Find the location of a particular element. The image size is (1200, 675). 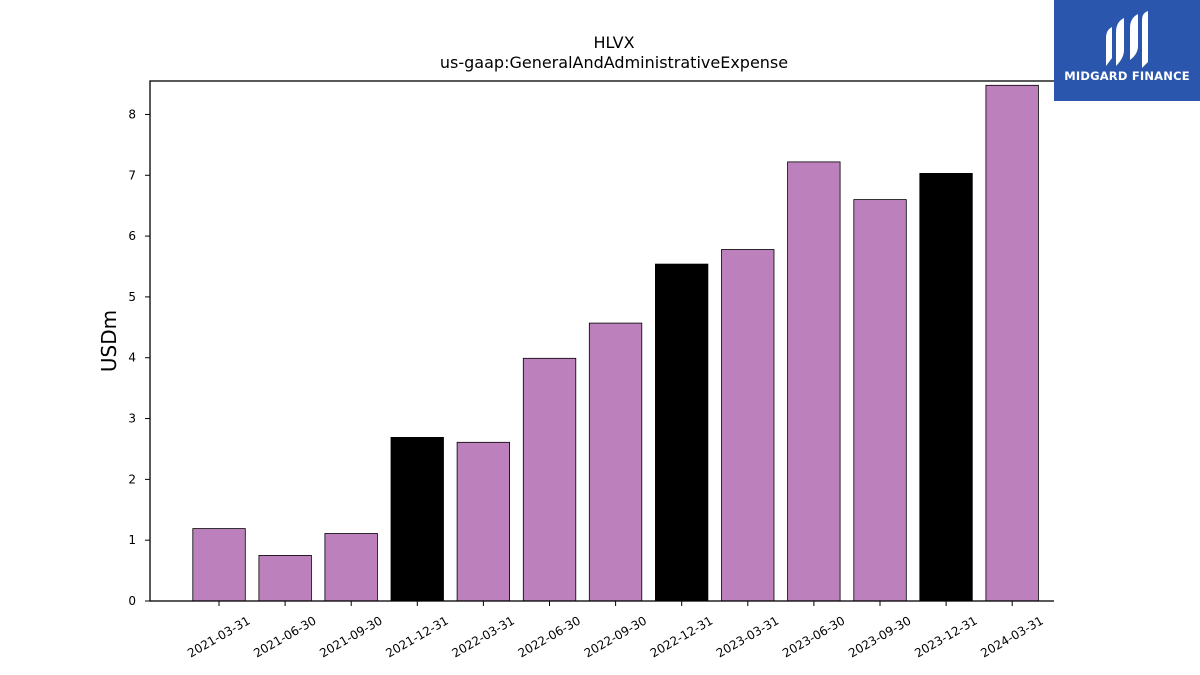

x-tick-label: 2021-09-30 is located at coordinates (350, 636).